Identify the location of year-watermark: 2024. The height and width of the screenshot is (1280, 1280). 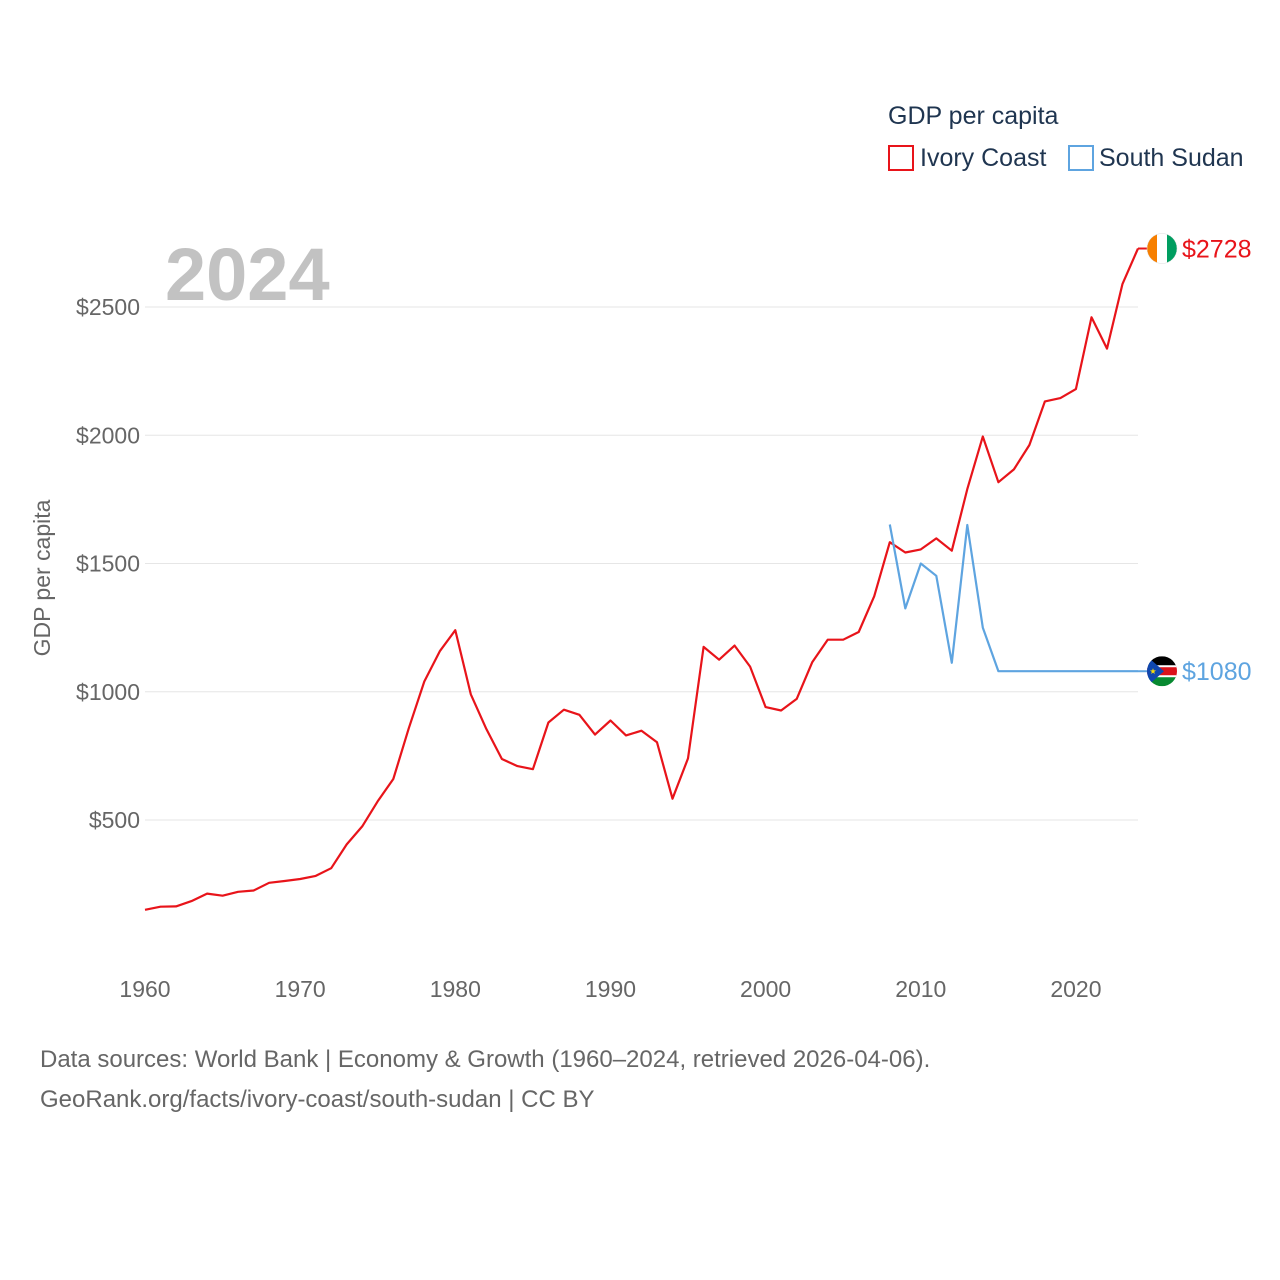
(247, 274).